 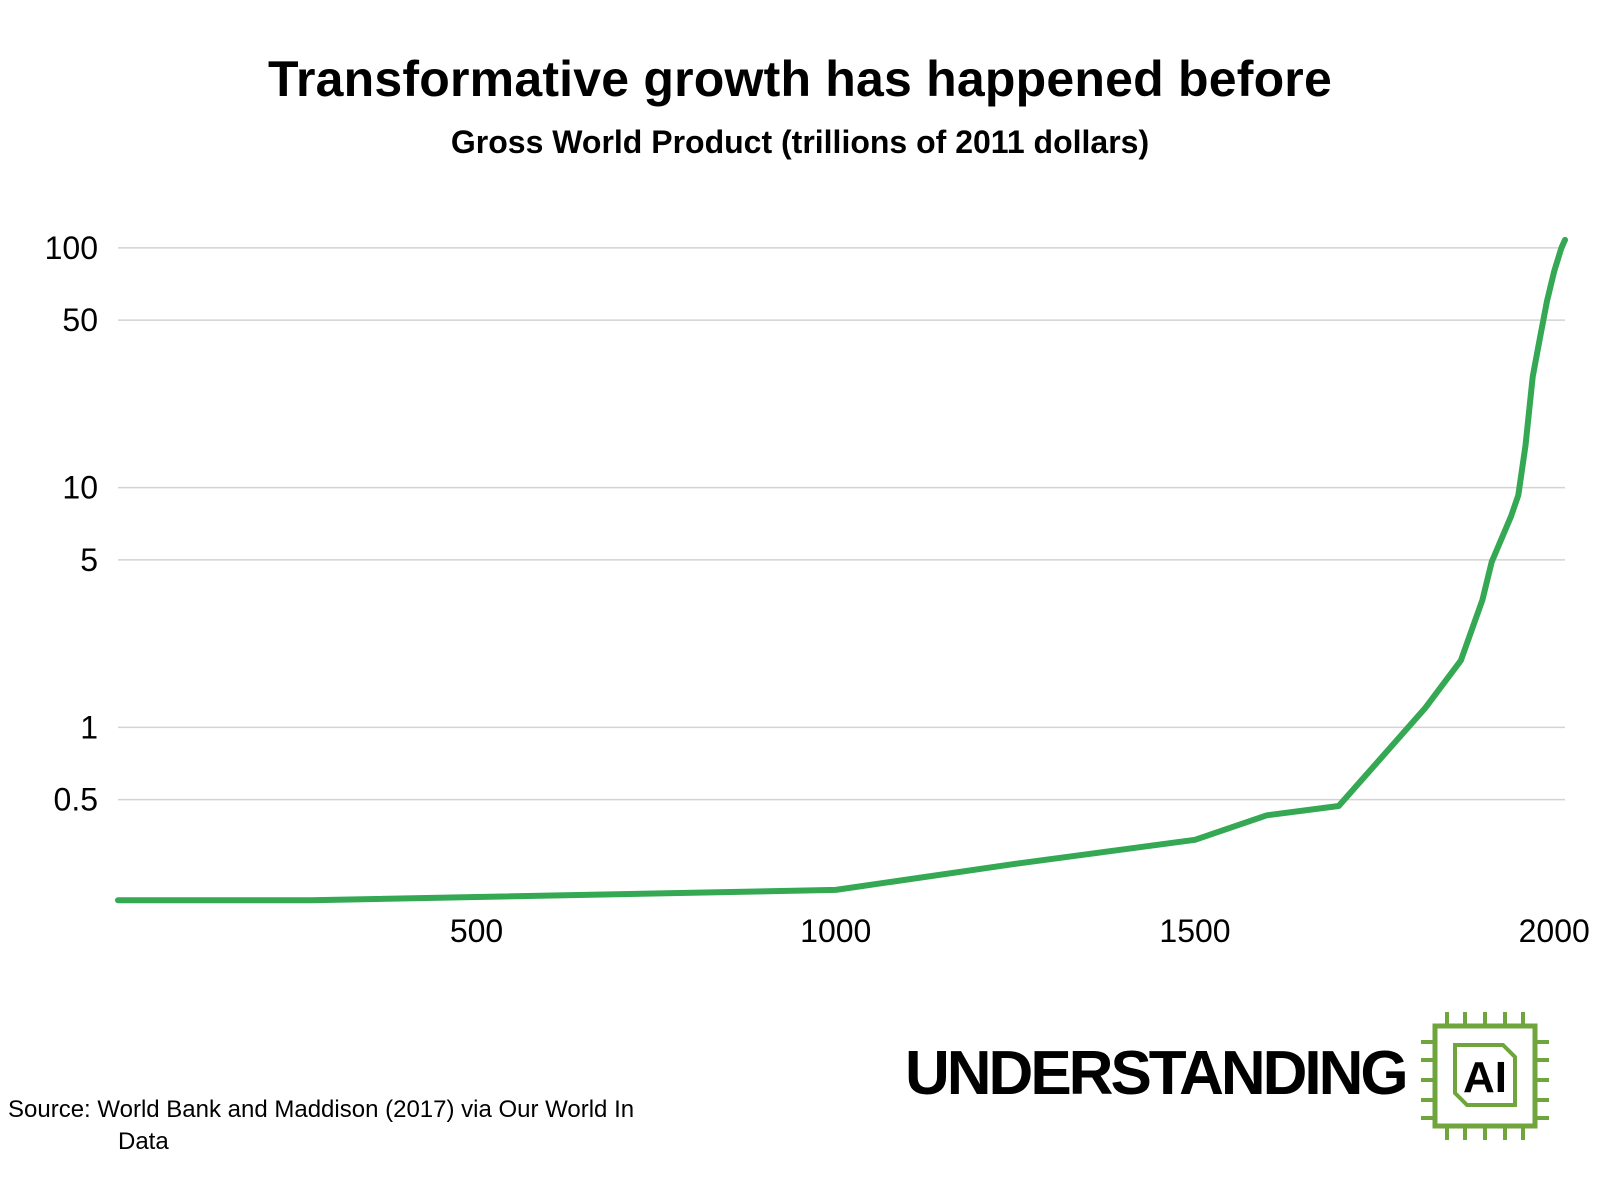 I want to click on chip-inner-frame, so click(x=1485, y=1075).